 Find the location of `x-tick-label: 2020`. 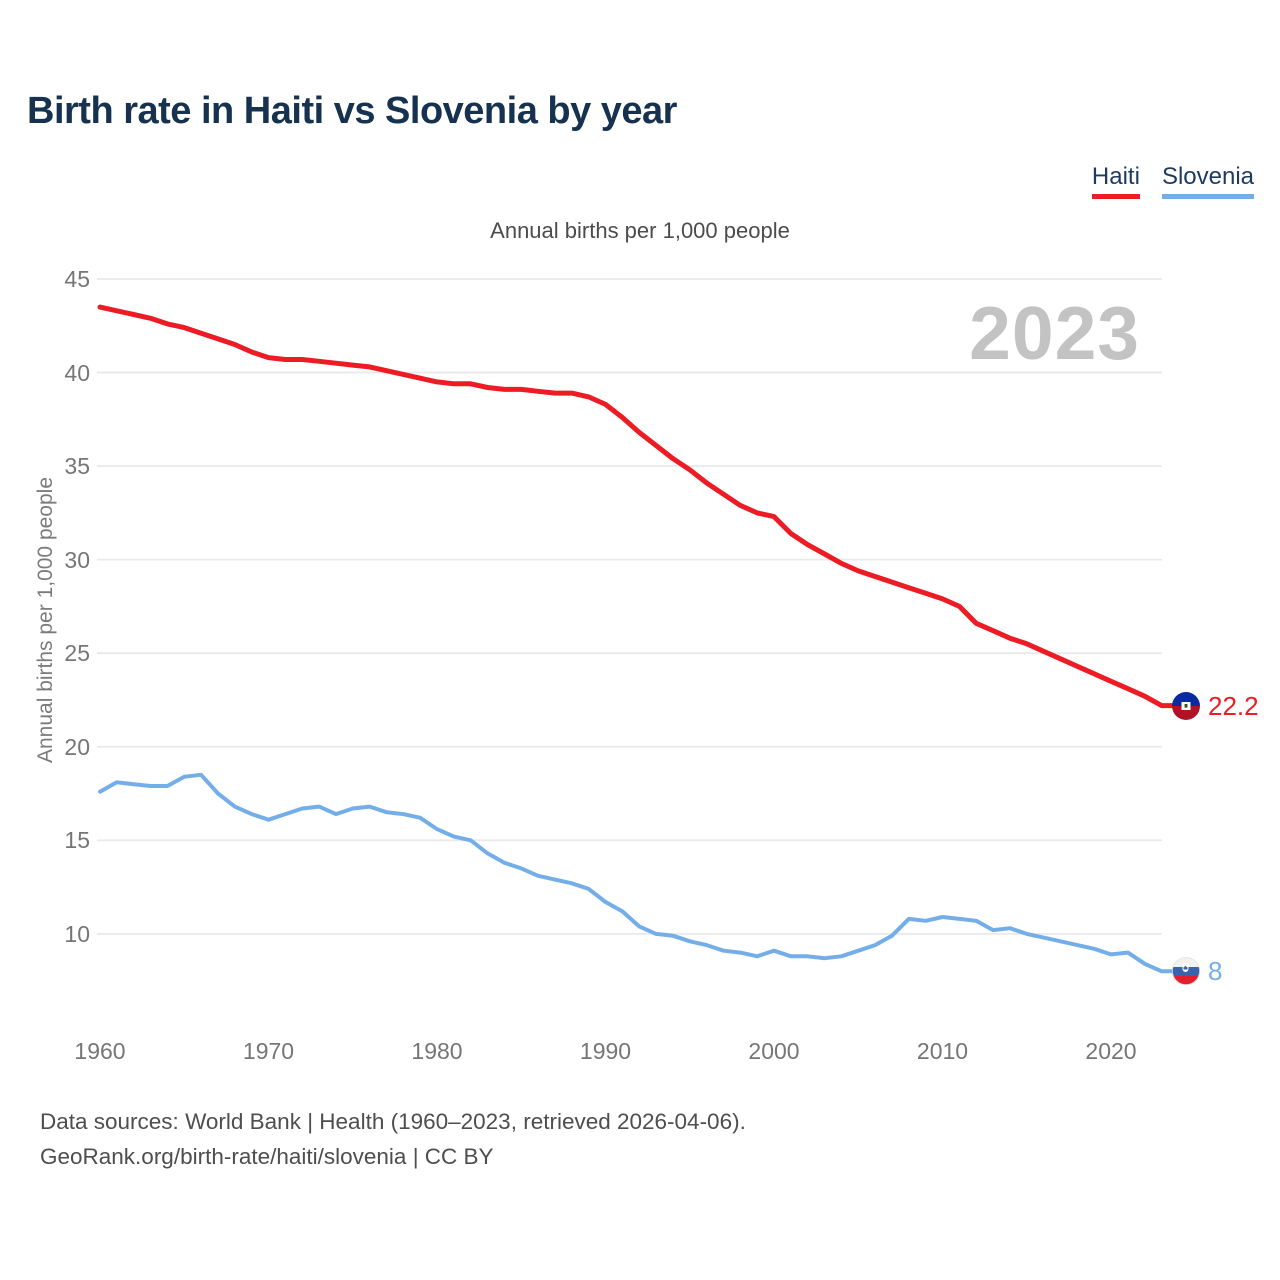

x-tick-label: 2020 is located at coordinates (1111, 1051).